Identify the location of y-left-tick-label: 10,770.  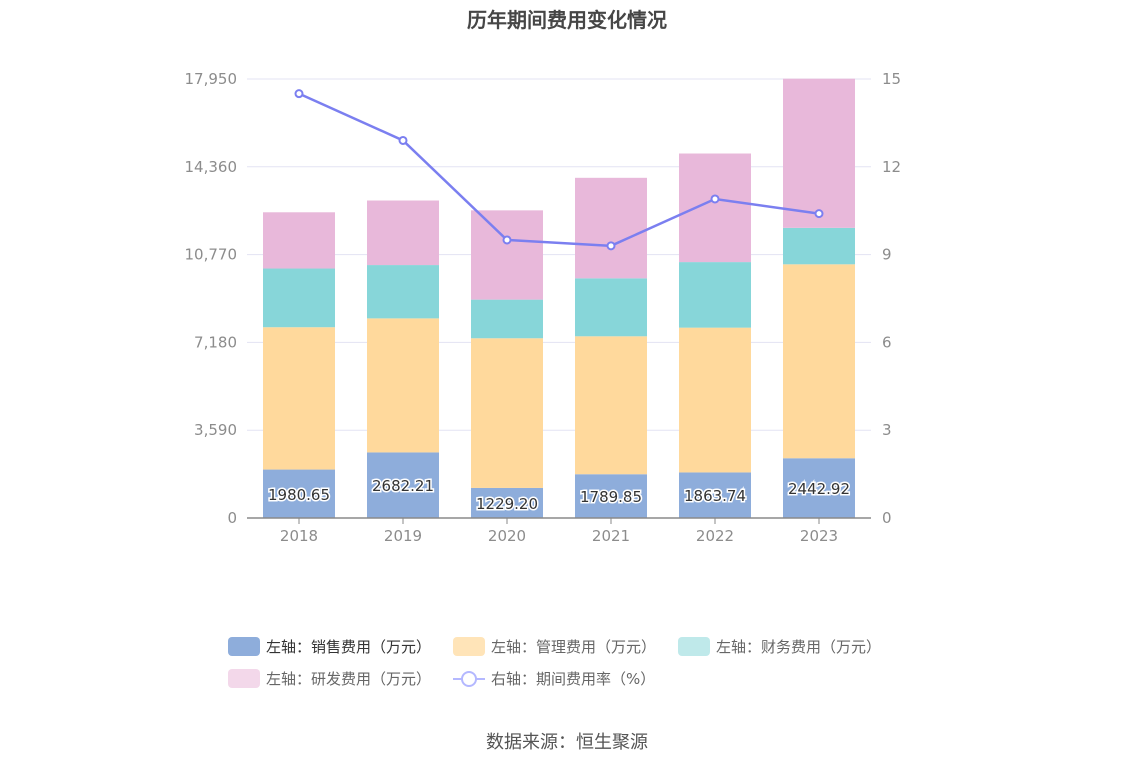
(211, 255).